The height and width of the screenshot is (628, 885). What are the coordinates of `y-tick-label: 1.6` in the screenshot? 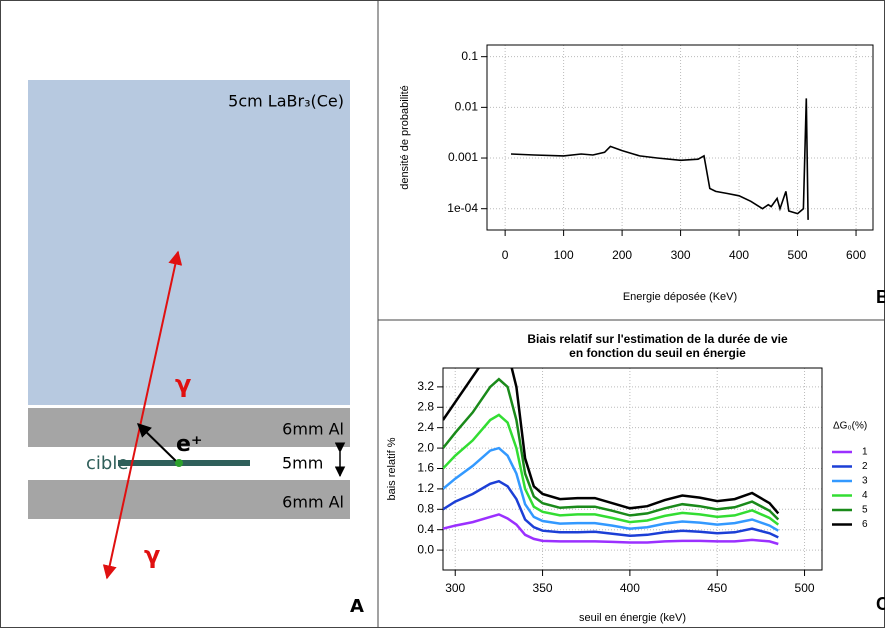 It's located at (425, 468).